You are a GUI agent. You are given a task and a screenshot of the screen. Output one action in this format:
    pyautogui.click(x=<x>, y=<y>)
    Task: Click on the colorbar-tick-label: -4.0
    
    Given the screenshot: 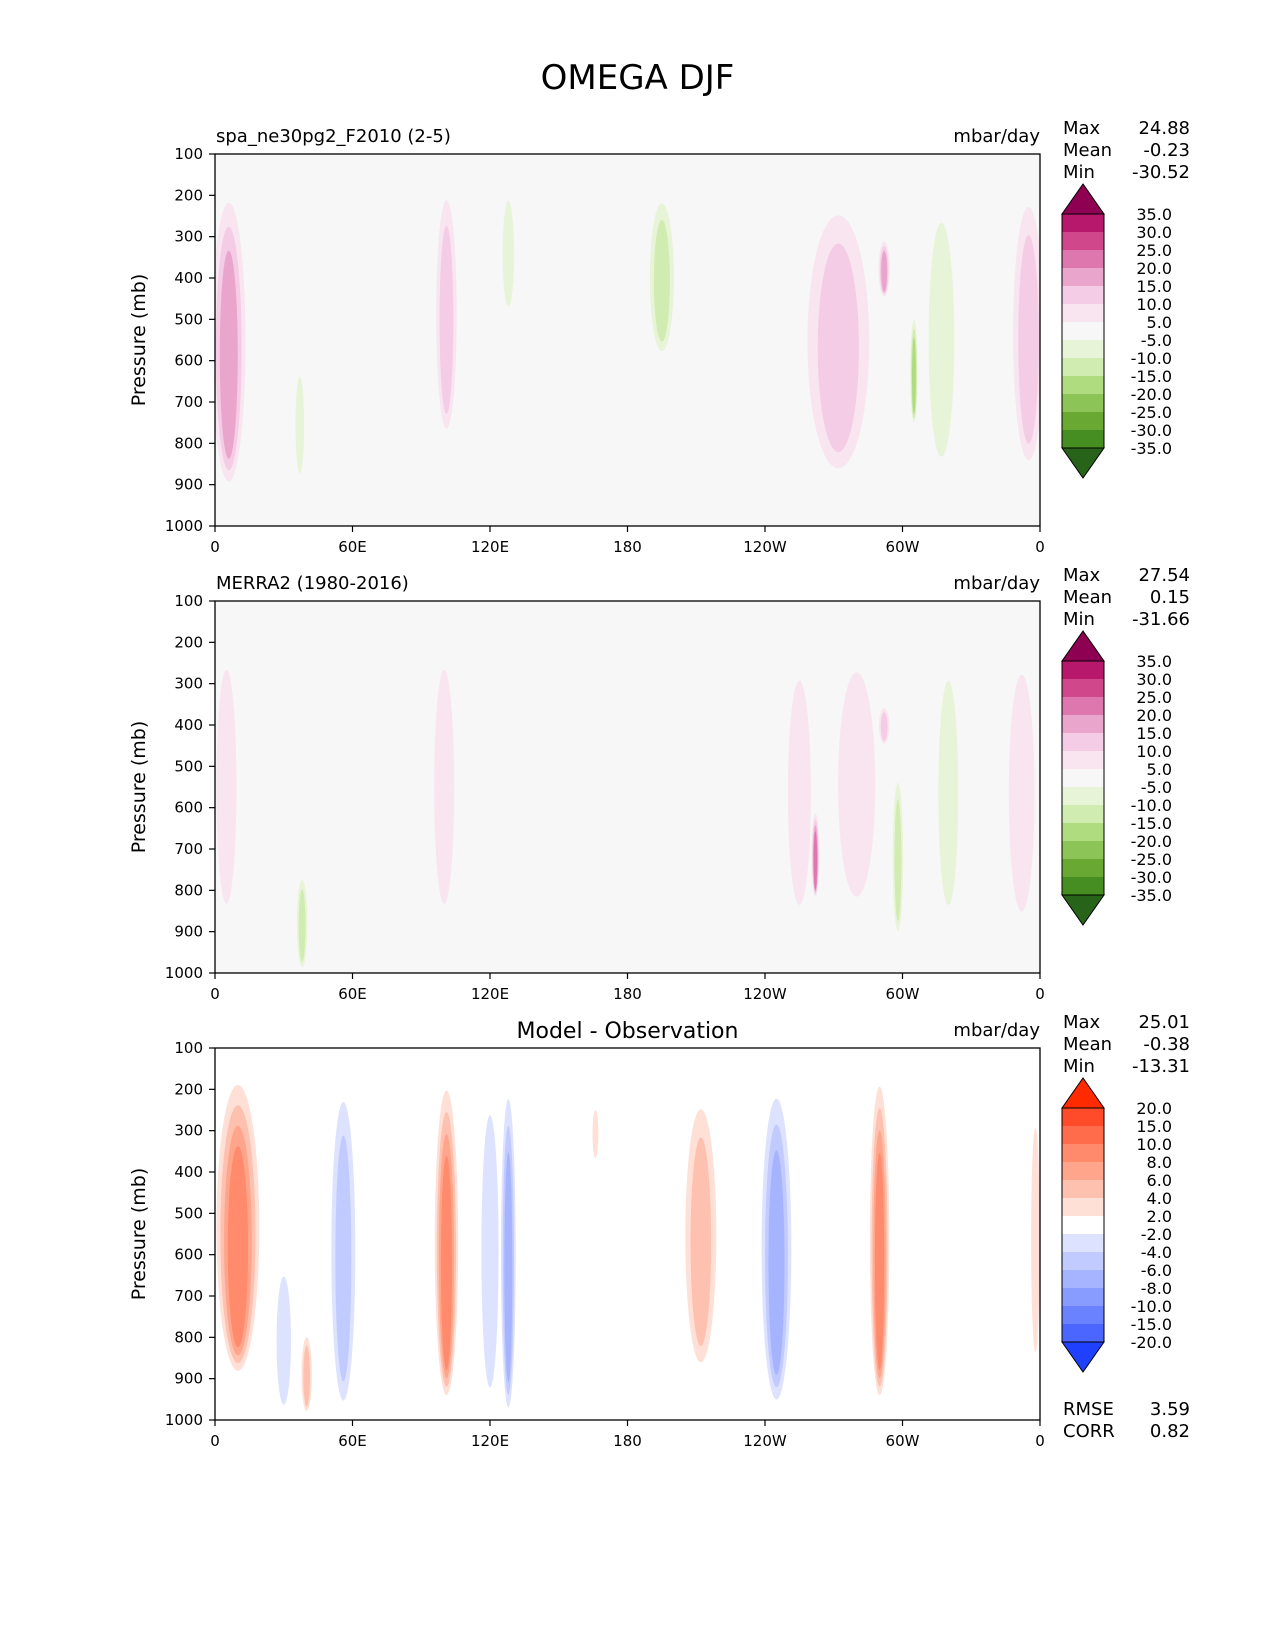 What is the action you would take?
    pyautogui.click(x=1156, y=1252)
    